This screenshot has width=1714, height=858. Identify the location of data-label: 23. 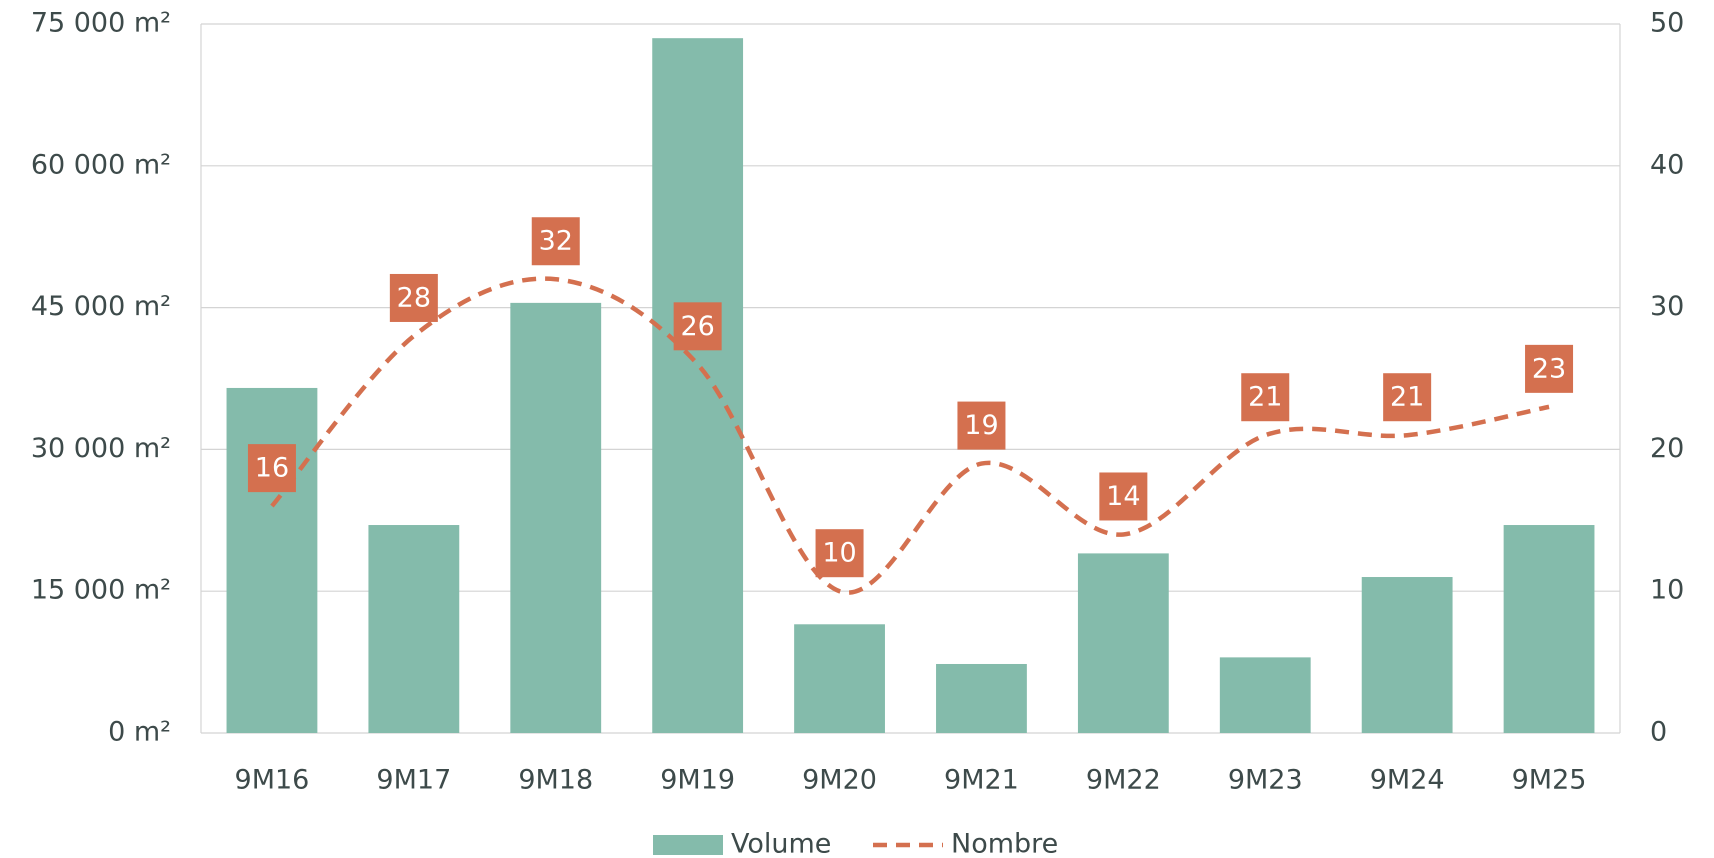
(1549, 368).